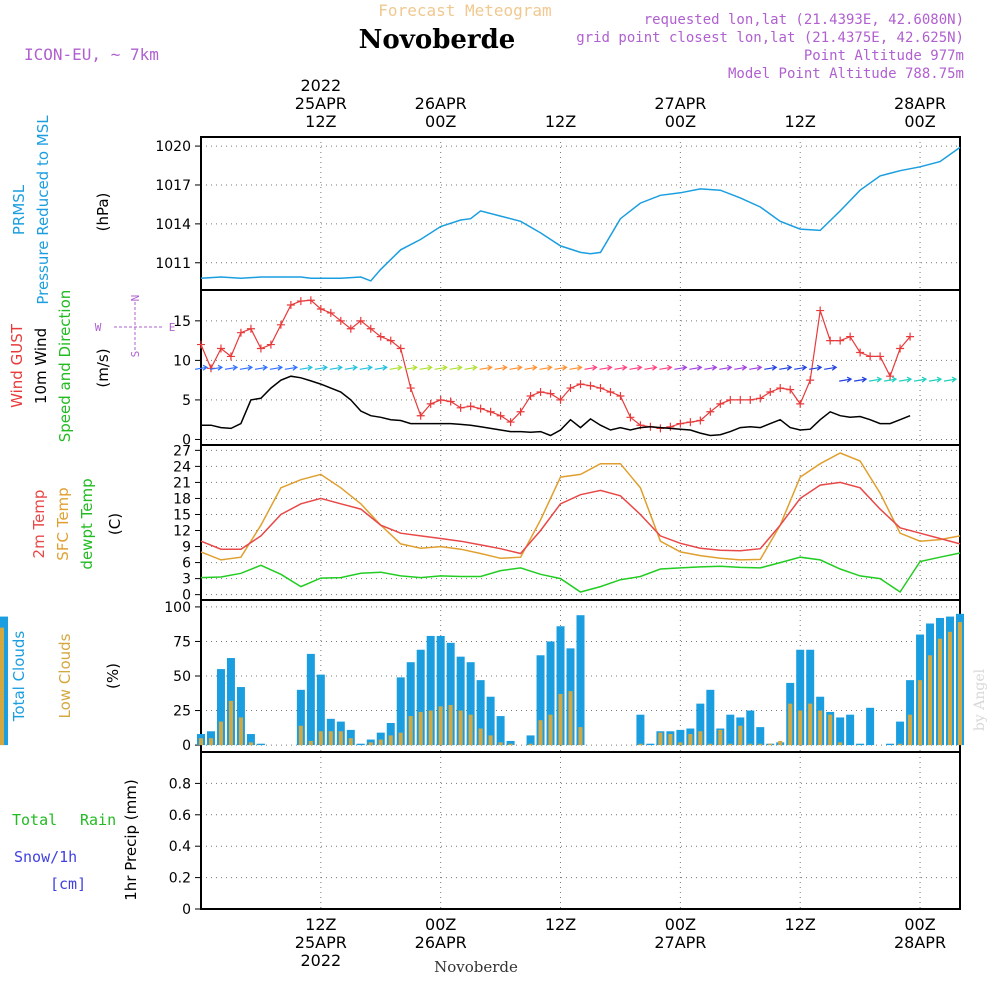  I want to click on ytick-label: 0, so click(186, 746).